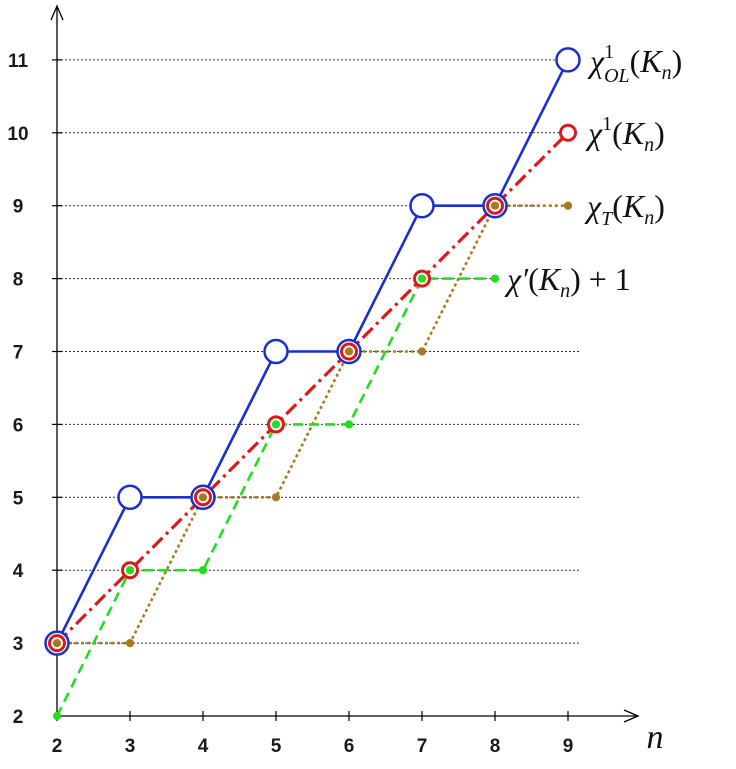  I want to click on x-tick-label: 3, so click(130, 746).